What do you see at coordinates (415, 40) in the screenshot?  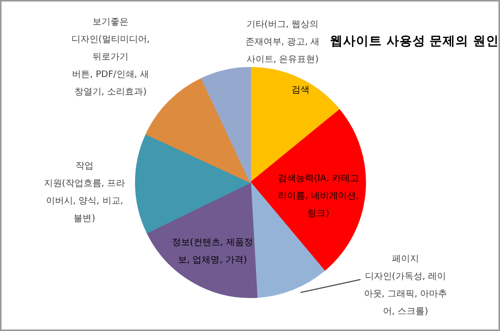 I see `text: 웹사이트 사용성 문제의 원인` at bounding box center [415, 40].